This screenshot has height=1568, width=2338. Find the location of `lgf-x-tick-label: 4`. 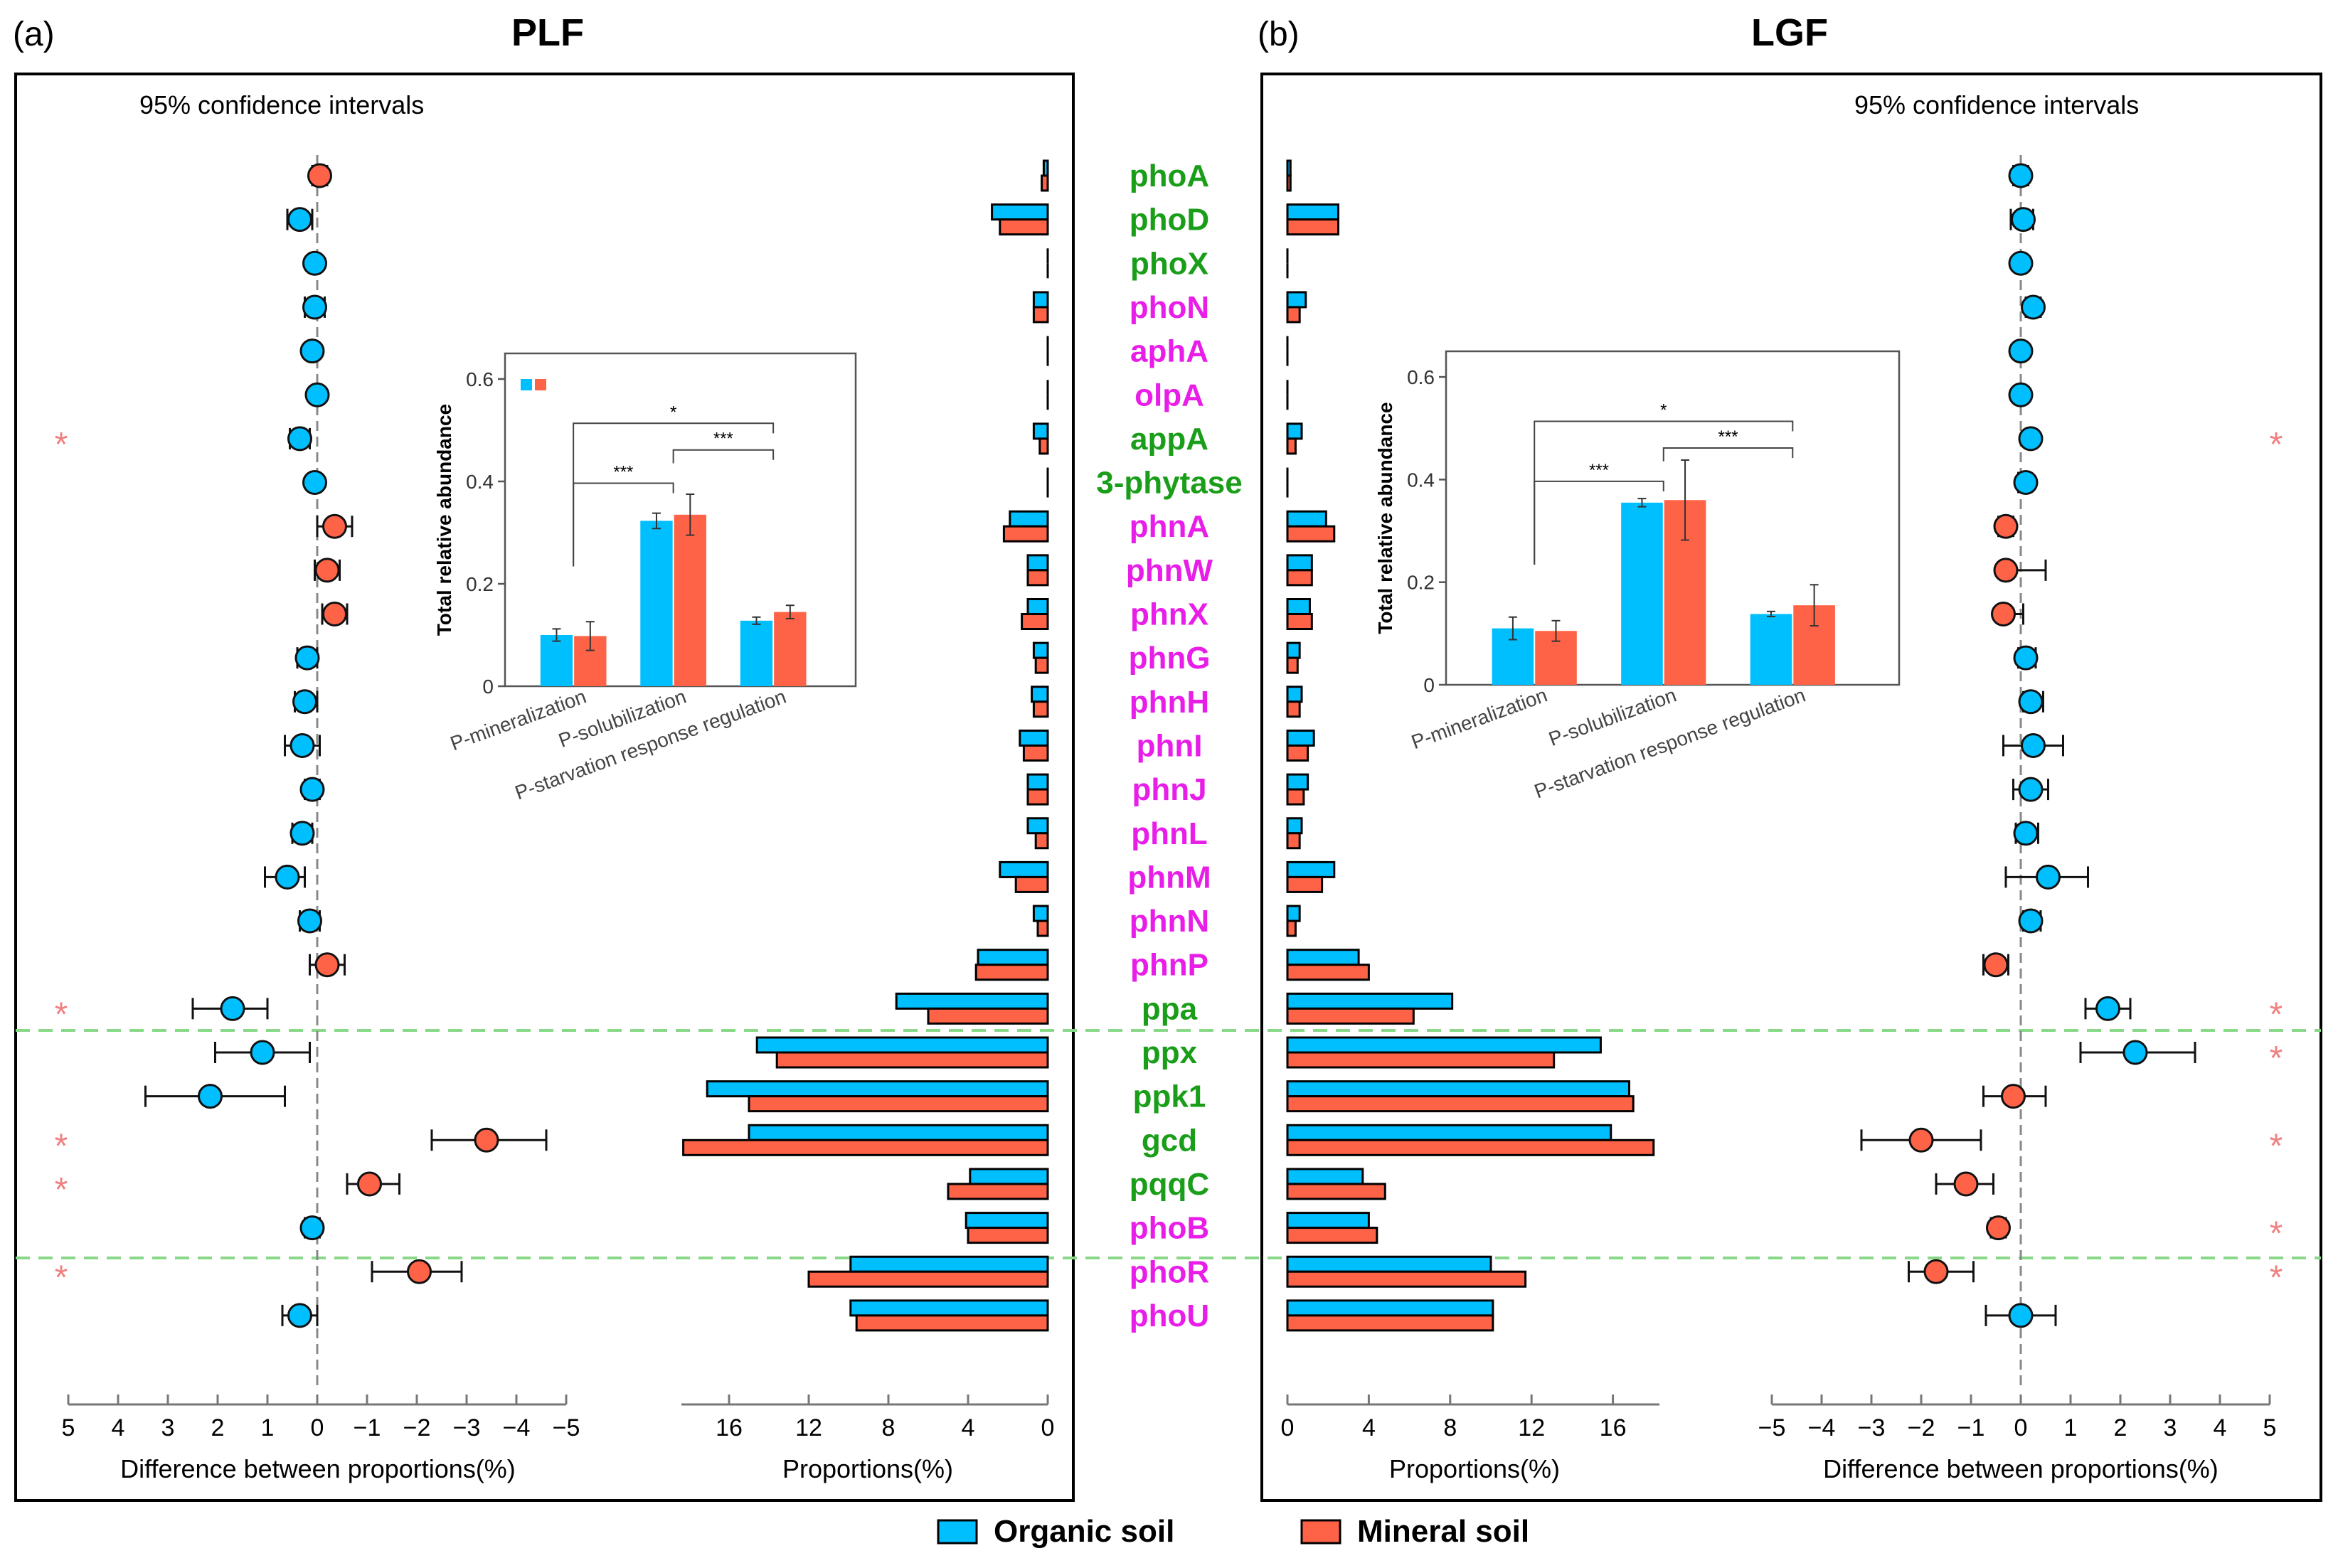

lgf-x-tick-label: 4 is located at coordinates (1369, 1427).